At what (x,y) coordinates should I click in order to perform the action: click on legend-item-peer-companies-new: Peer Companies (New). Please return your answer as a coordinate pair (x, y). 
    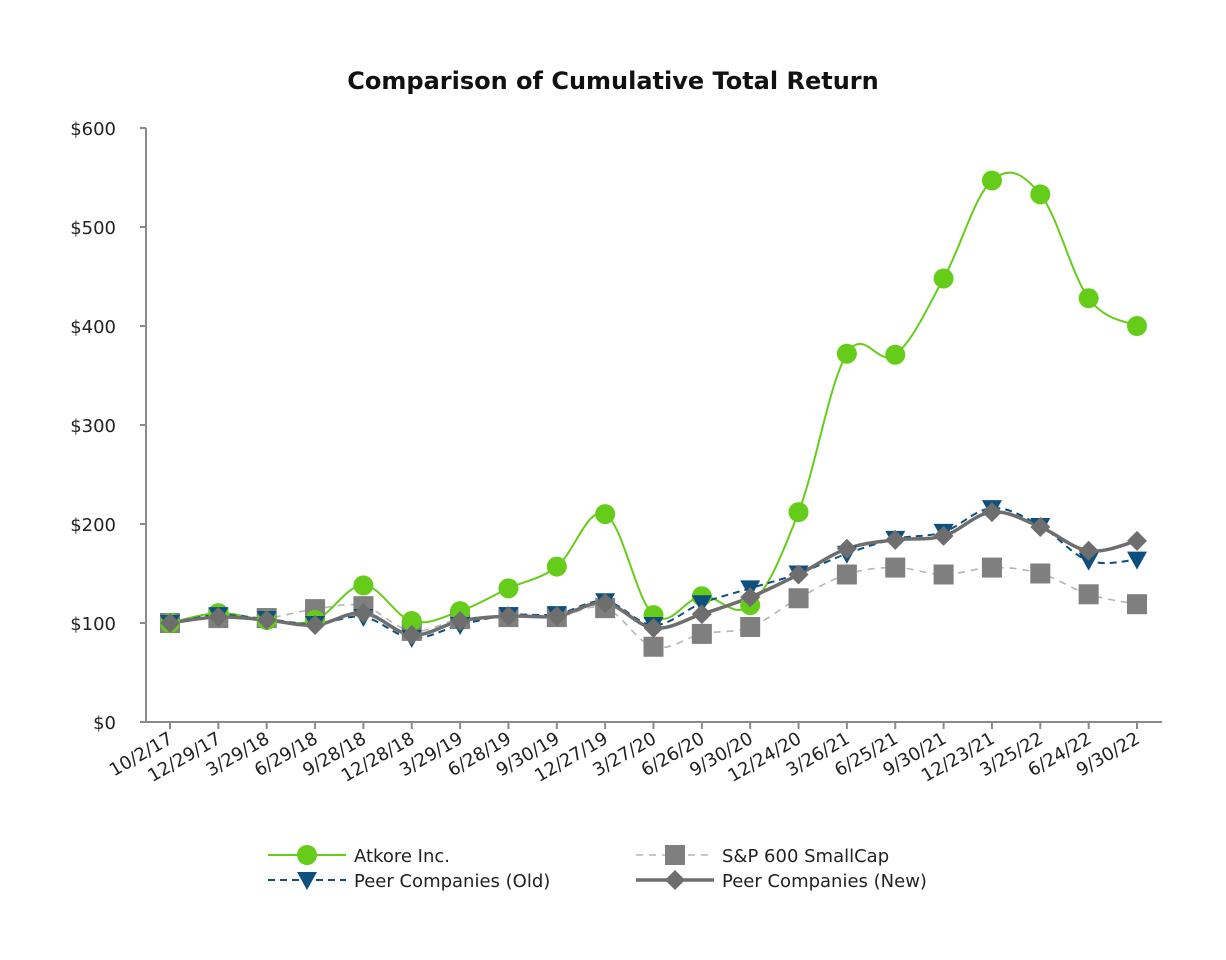
    Looking at the image, I should click on (781, 881).